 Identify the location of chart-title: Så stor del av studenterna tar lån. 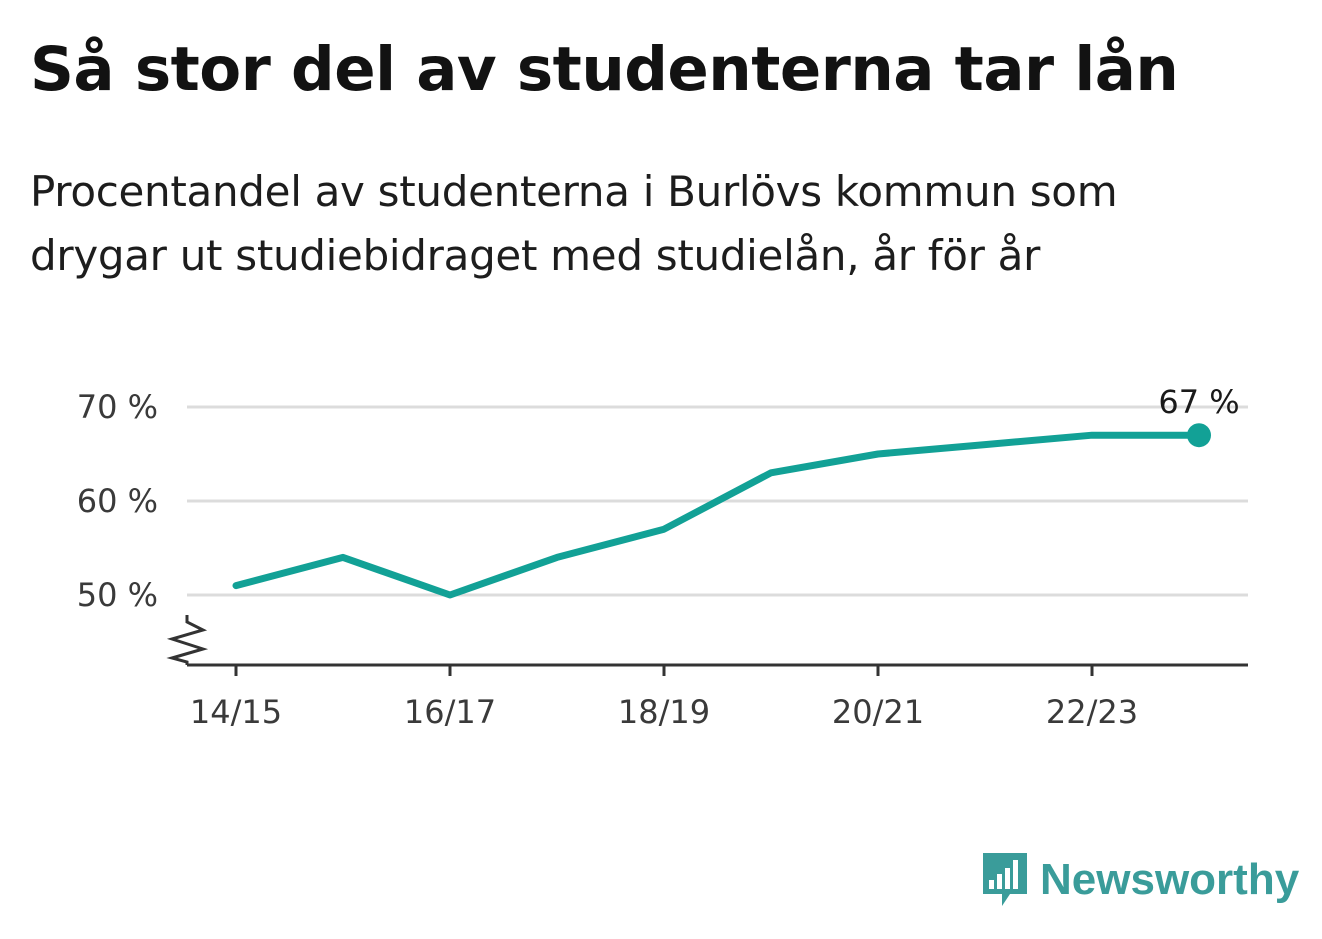
(604, 69).